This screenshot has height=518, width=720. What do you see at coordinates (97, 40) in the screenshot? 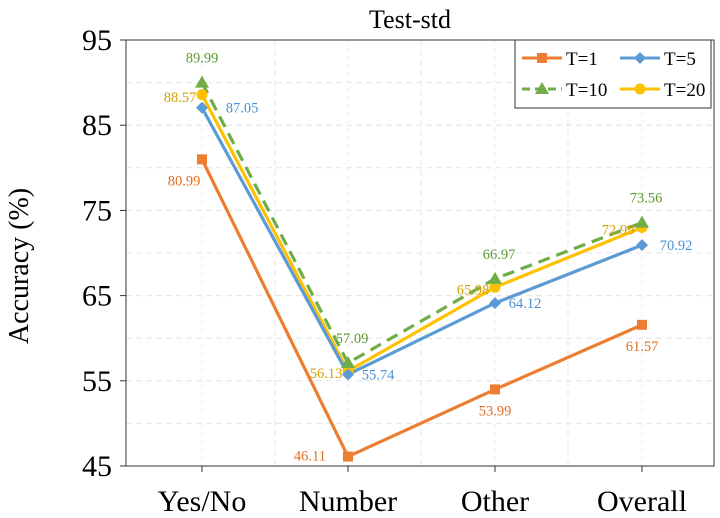
I see `y-tick-label: 95` at bounding box center [97, 40].